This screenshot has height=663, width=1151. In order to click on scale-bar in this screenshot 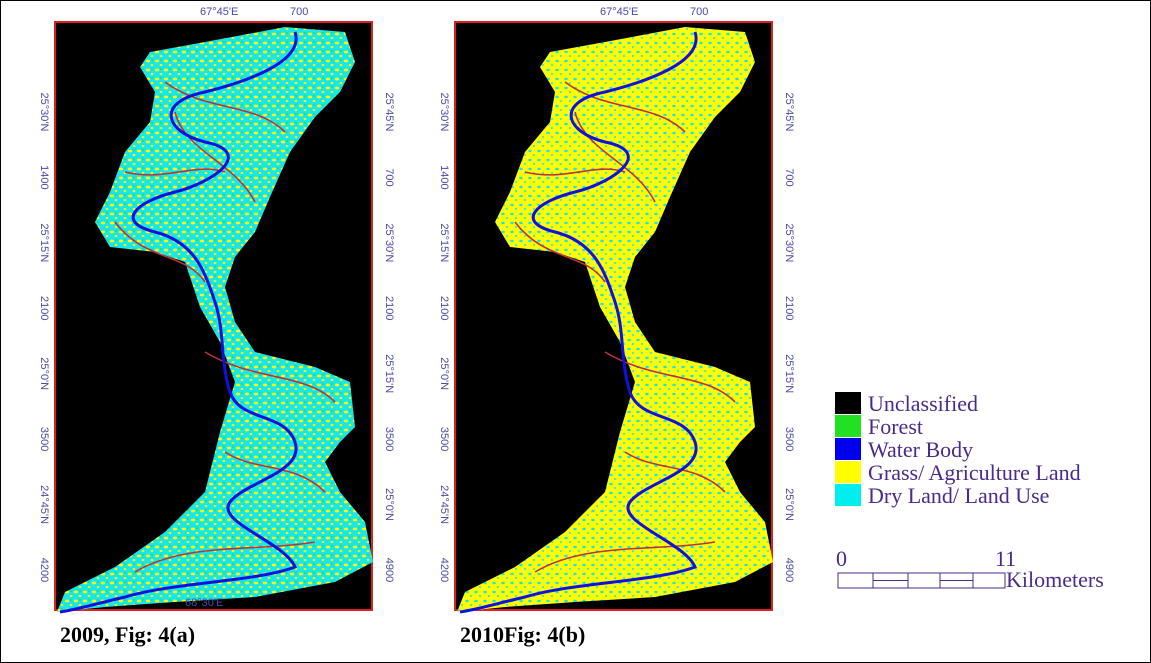, I will do `click(921, 580)`.